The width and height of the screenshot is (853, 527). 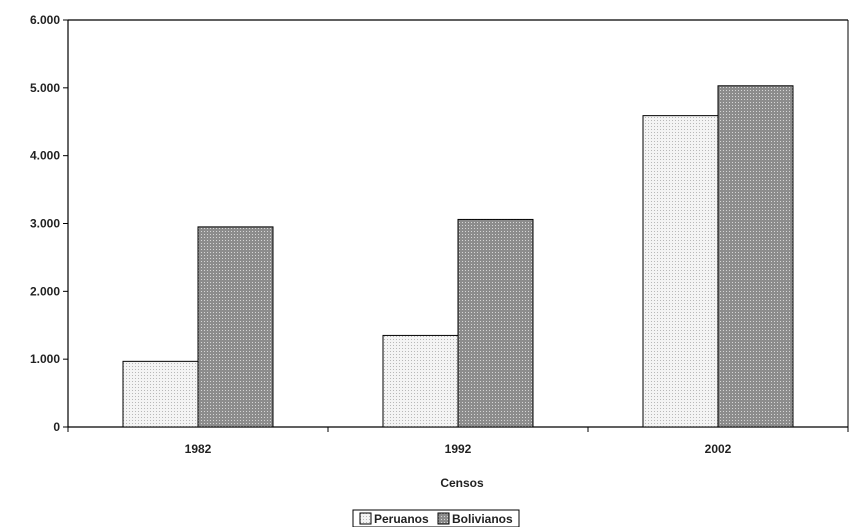 I want to click on legend-swatch-peruanos, so click(x=365, y=518).